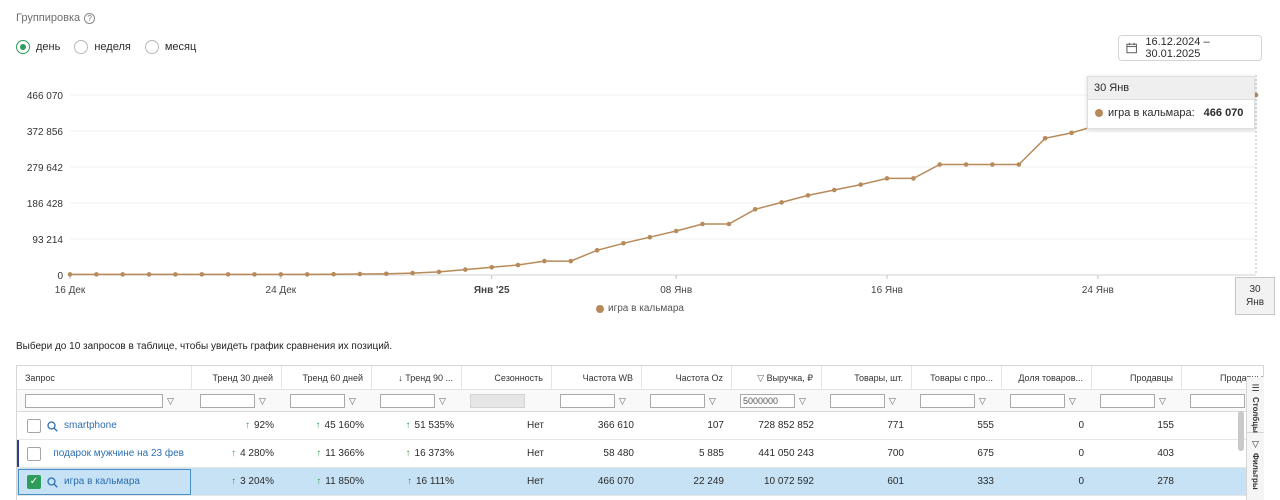 This screenshot has height=500, width=1280. I want to click on col-query: Запрос, so click(104, 378).